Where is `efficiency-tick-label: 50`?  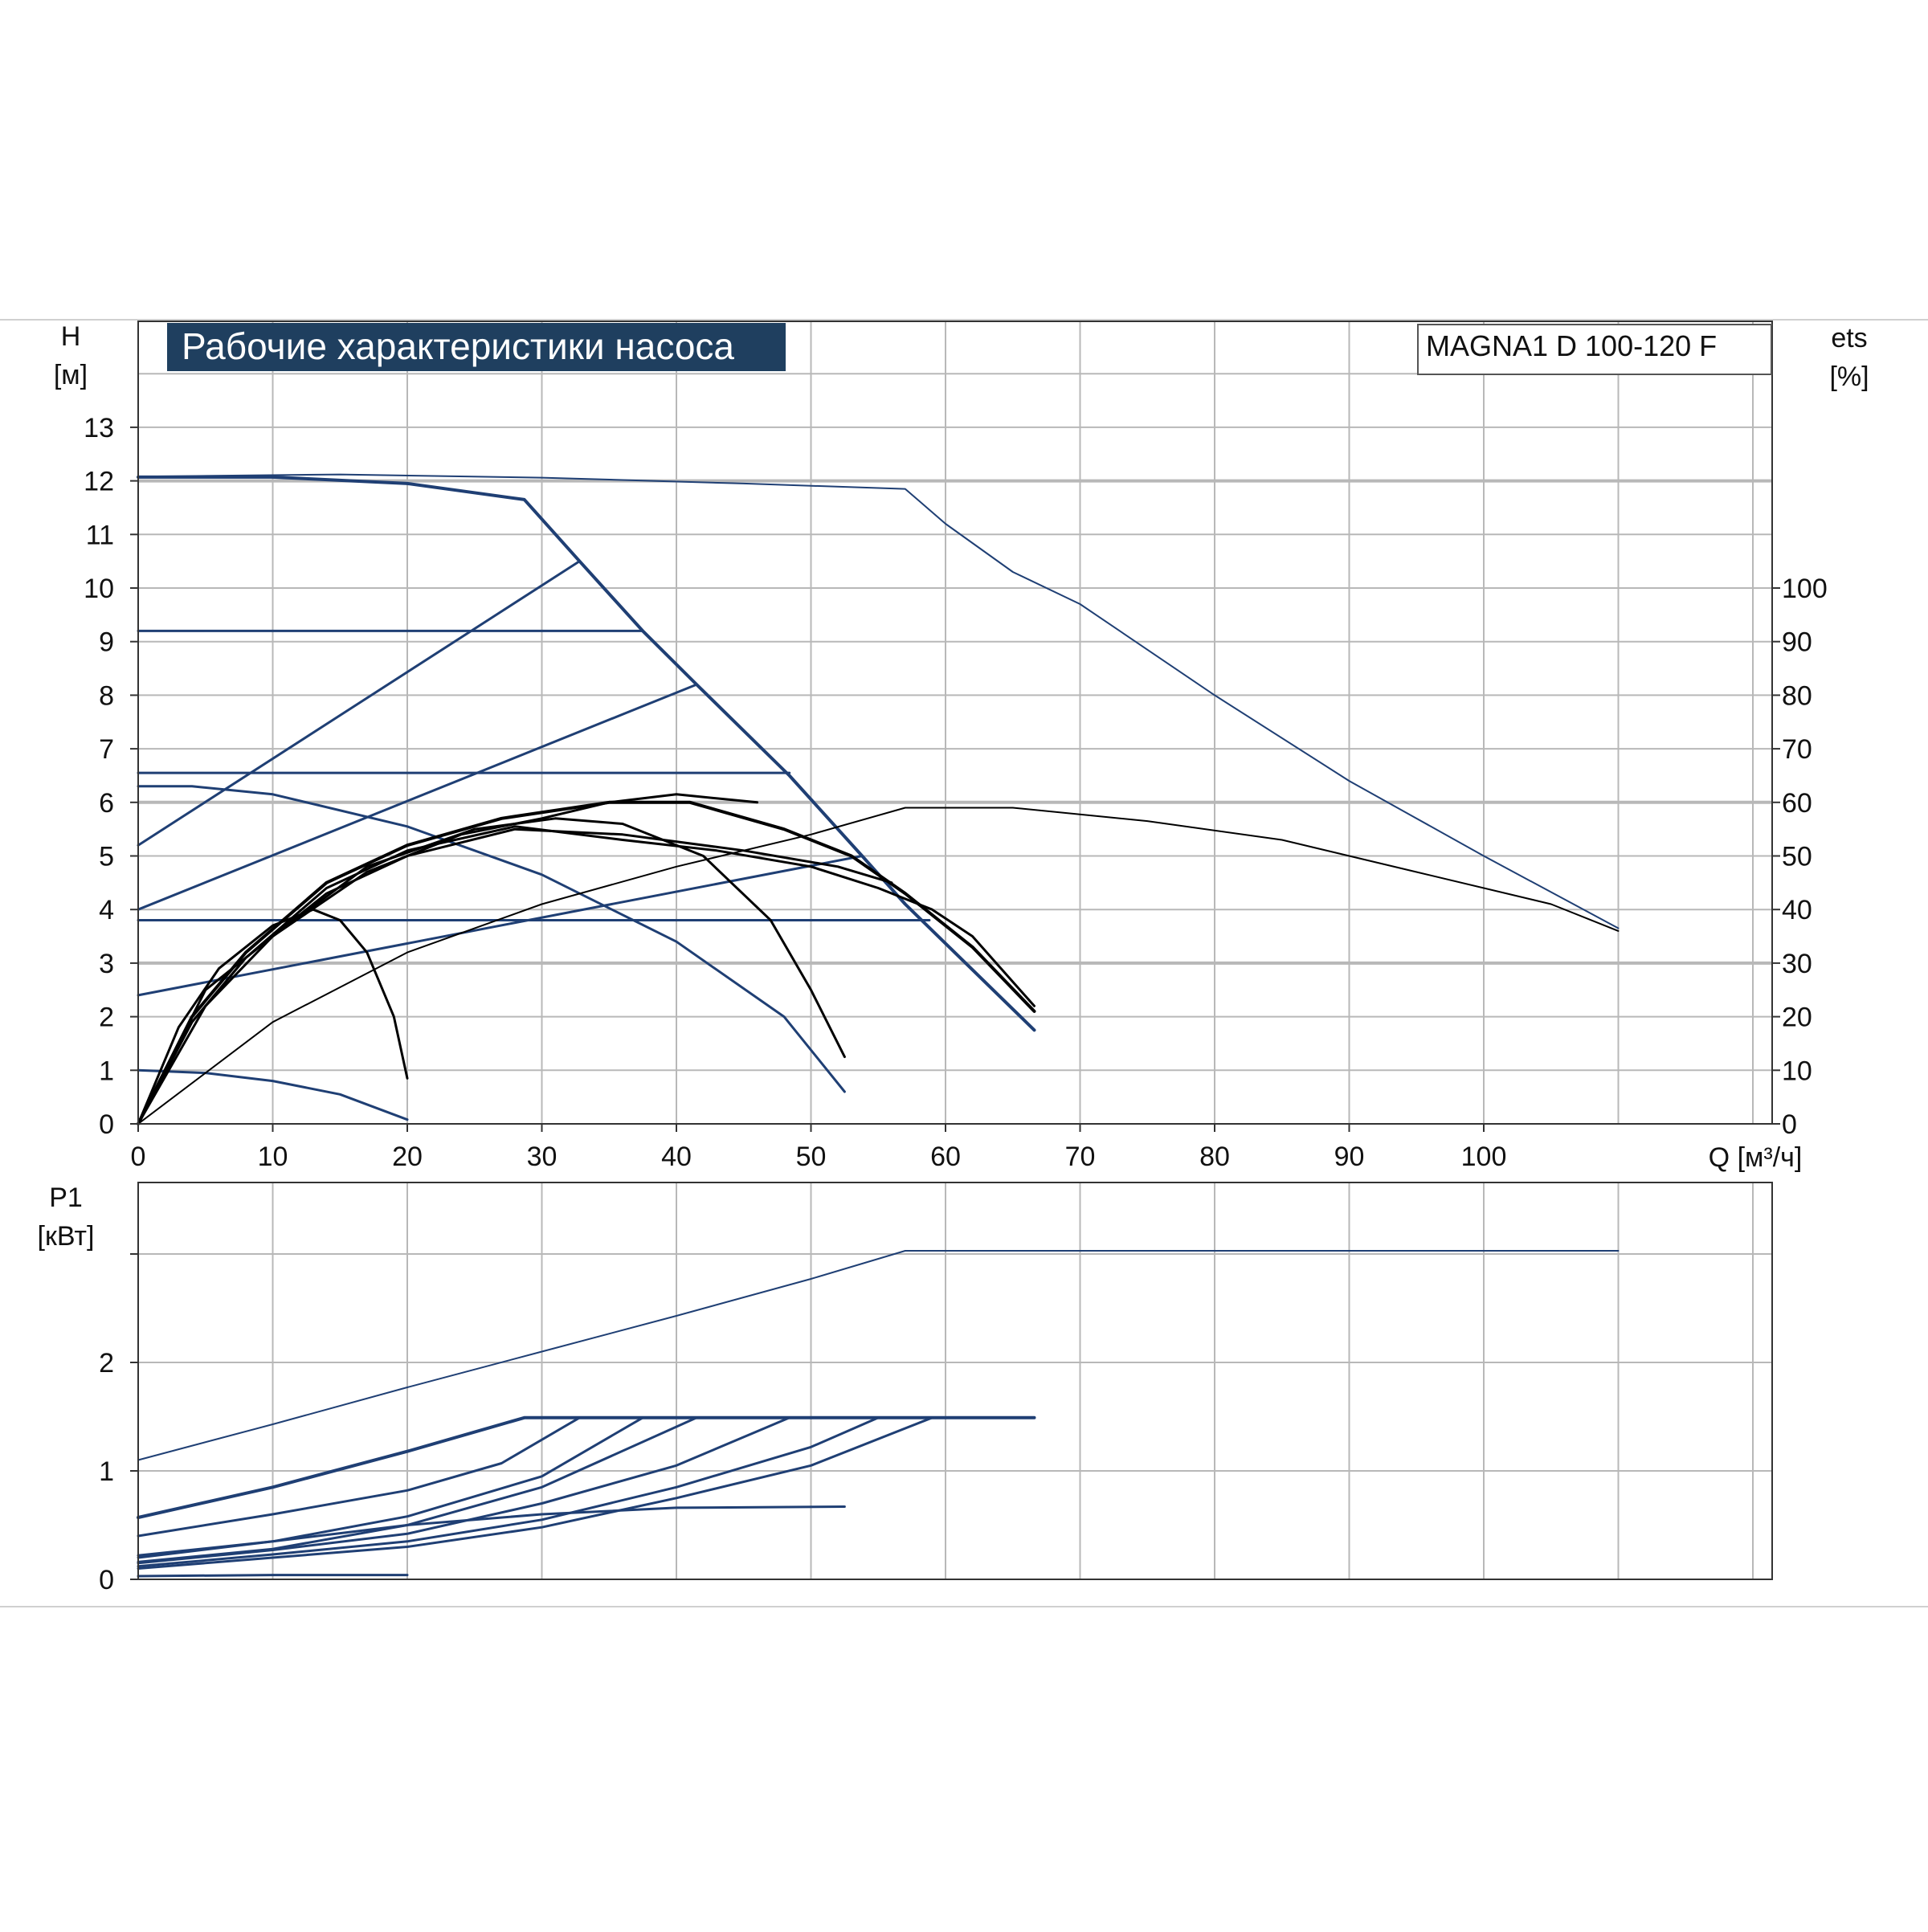
efficiency-tick-label: 50 is located at coordinates (1797, 857).